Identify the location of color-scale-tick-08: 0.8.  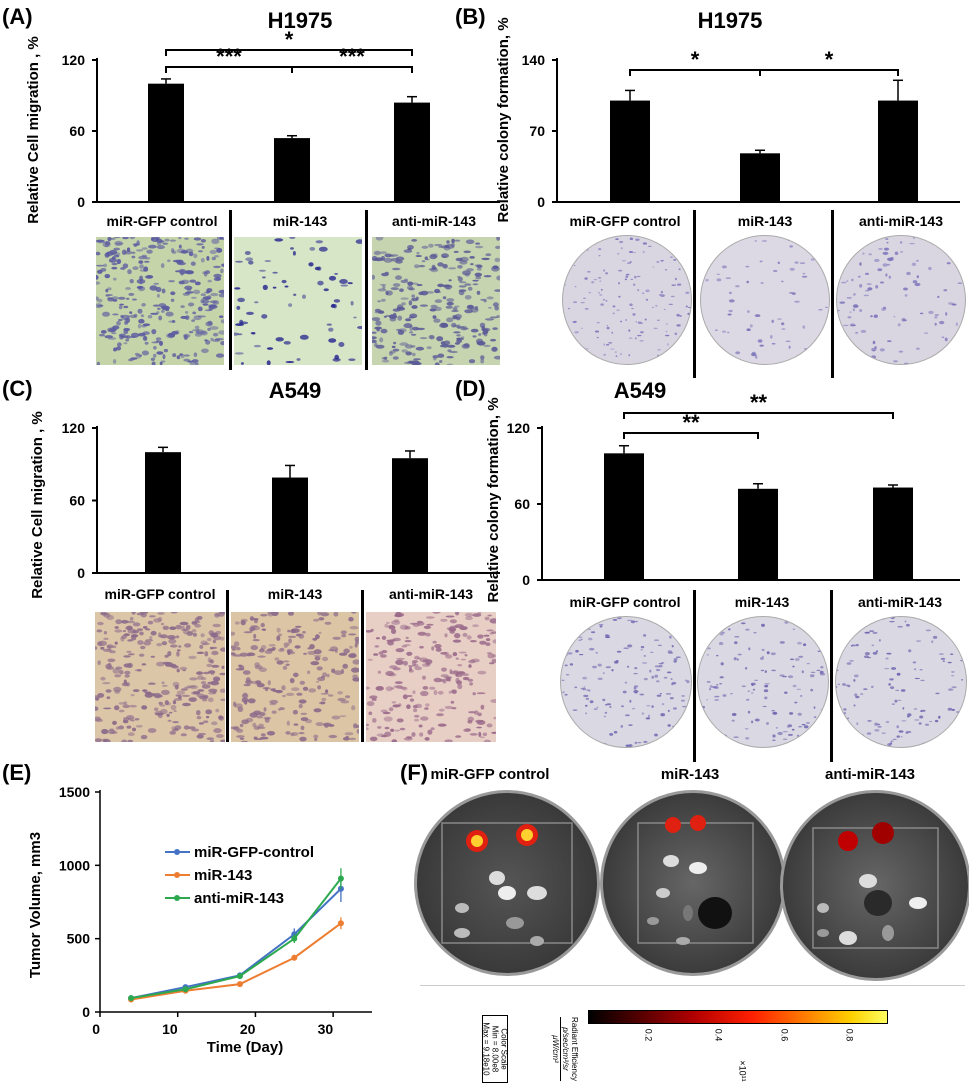
(849, 1035).